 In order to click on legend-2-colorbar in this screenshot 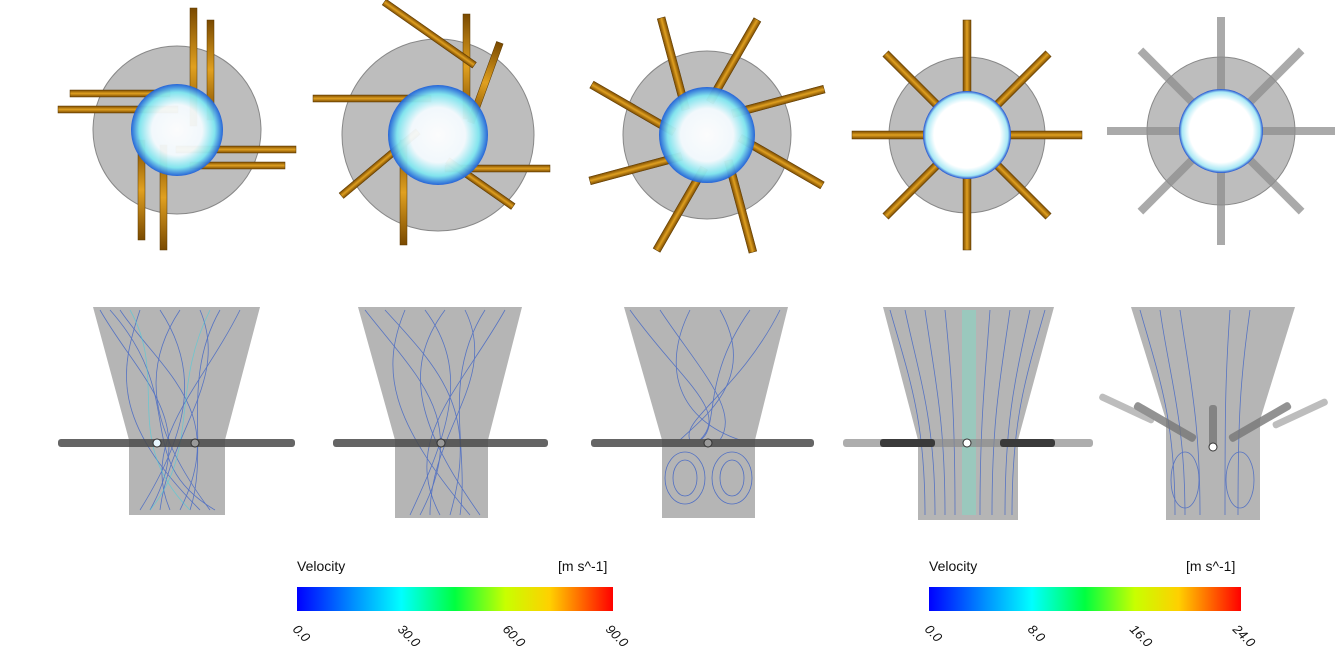, I will do `click(1085, 599)`.